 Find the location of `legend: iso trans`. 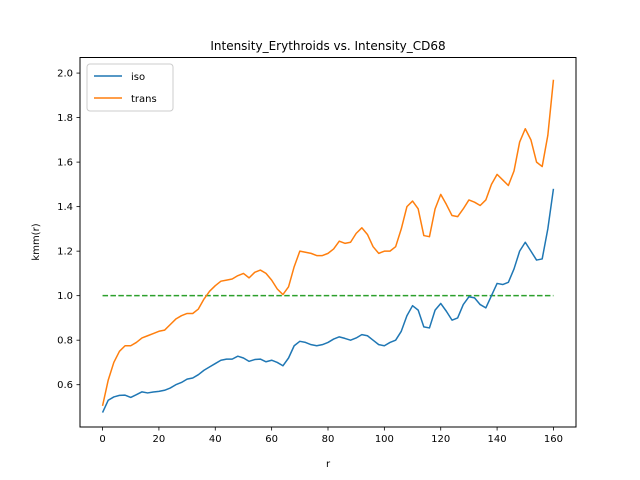

legend: iso trans is located at coordinates (130, 87).